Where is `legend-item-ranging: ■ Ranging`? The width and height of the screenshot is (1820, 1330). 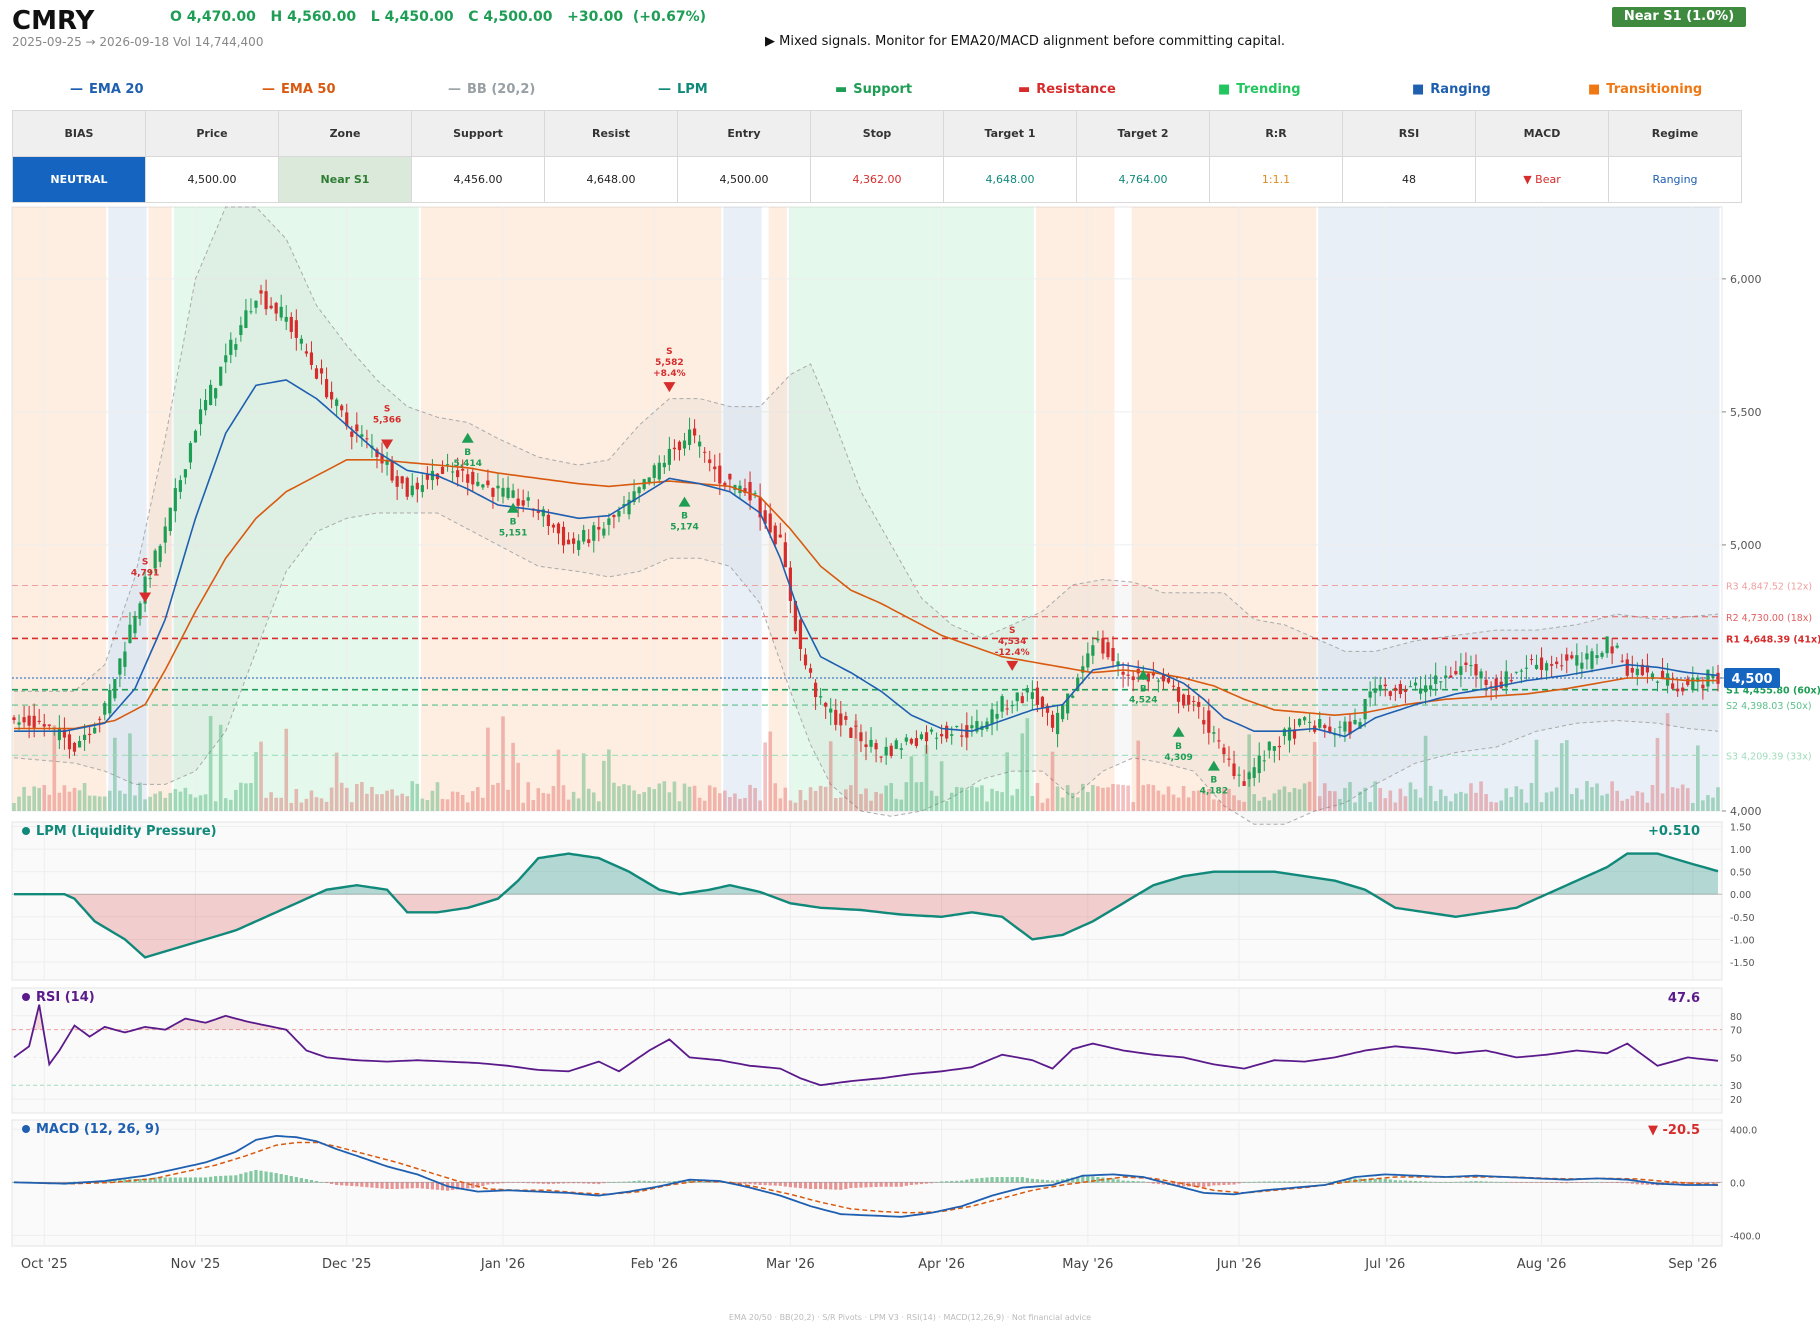 legend-item-ranging: ■ Ranging is located at coordinates (1451, 89).